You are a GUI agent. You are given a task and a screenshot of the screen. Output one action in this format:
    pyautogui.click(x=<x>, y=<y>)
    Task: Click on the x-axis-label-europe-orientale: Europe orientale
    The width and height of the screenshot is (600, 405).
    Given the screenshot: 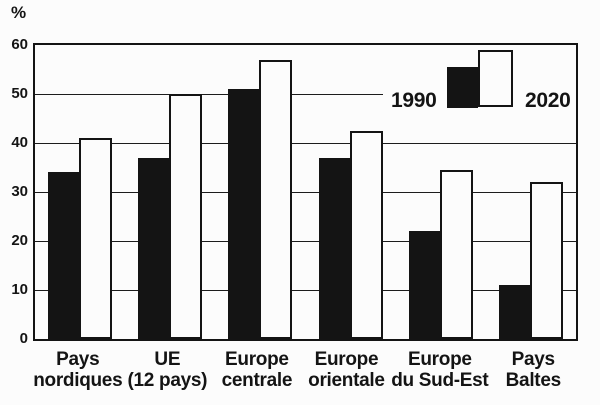 What is the action you would take?
    pyautogui.click(x=347, y=370)
    